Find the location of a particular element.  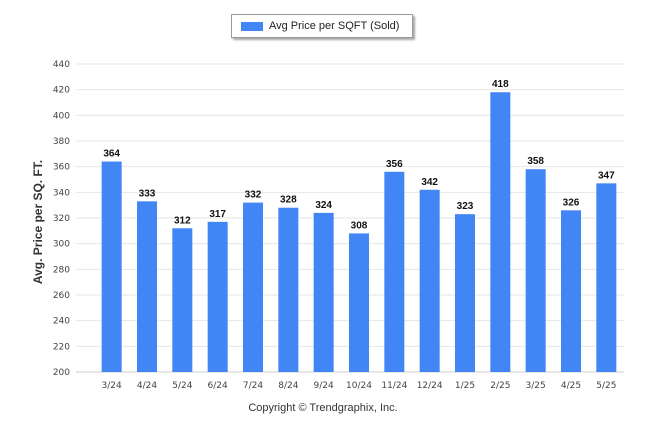

data-label: 312 is located at coordinates (182, 220).